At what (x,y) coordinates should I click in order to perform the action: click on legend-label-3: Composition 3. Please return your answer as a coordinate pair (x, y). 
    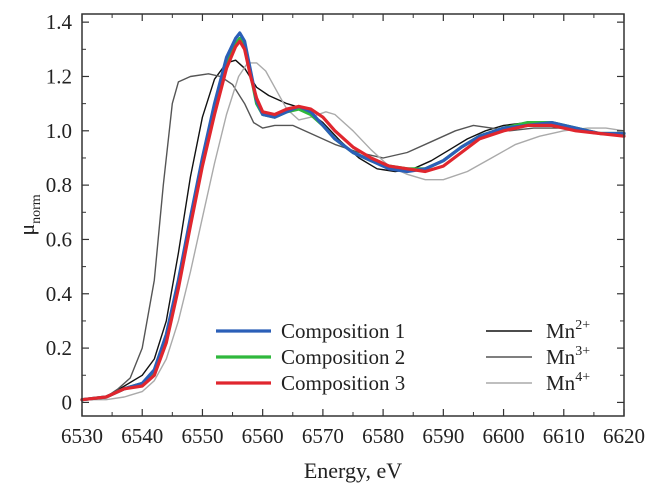
    Looking at the image, I should click on (343, 383).